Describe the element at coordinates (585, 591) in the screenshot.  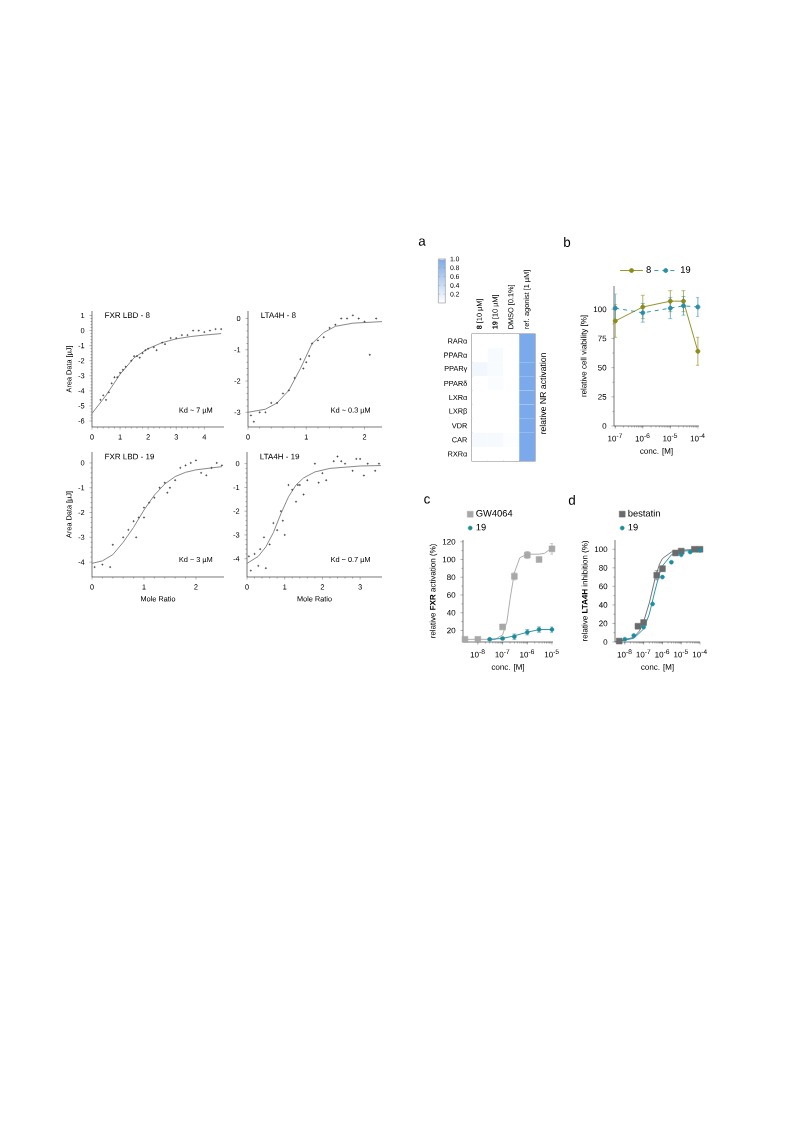
I see `y-axis-title: relative LTA4H inhibition (%)` at that location.